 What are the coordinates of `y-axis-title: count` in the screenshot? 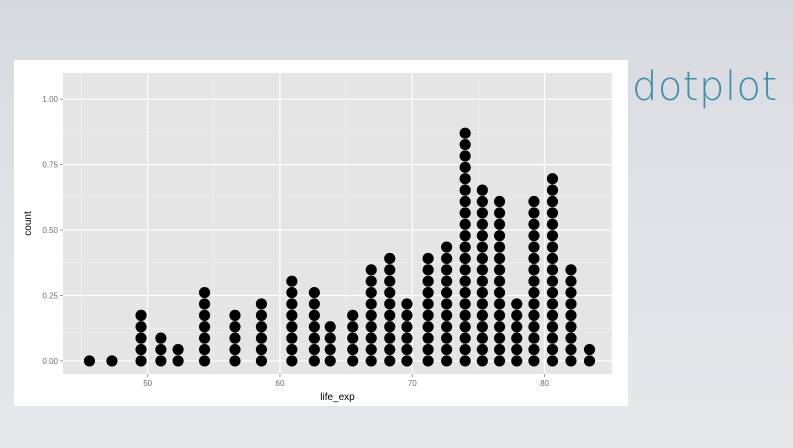 It's located at (28, 223).